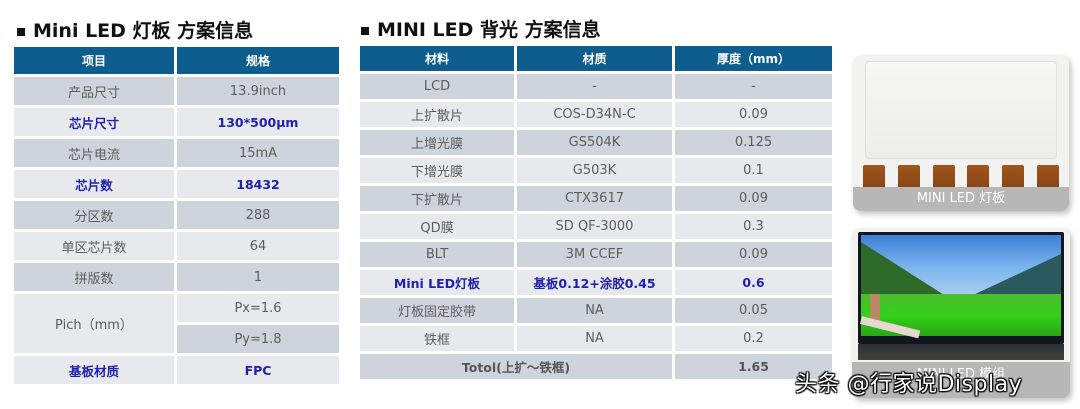  What do you see at coordinates (961, 110) in the screenshot?
I see `led-board-panel-image` at bounding box center [961, 110].